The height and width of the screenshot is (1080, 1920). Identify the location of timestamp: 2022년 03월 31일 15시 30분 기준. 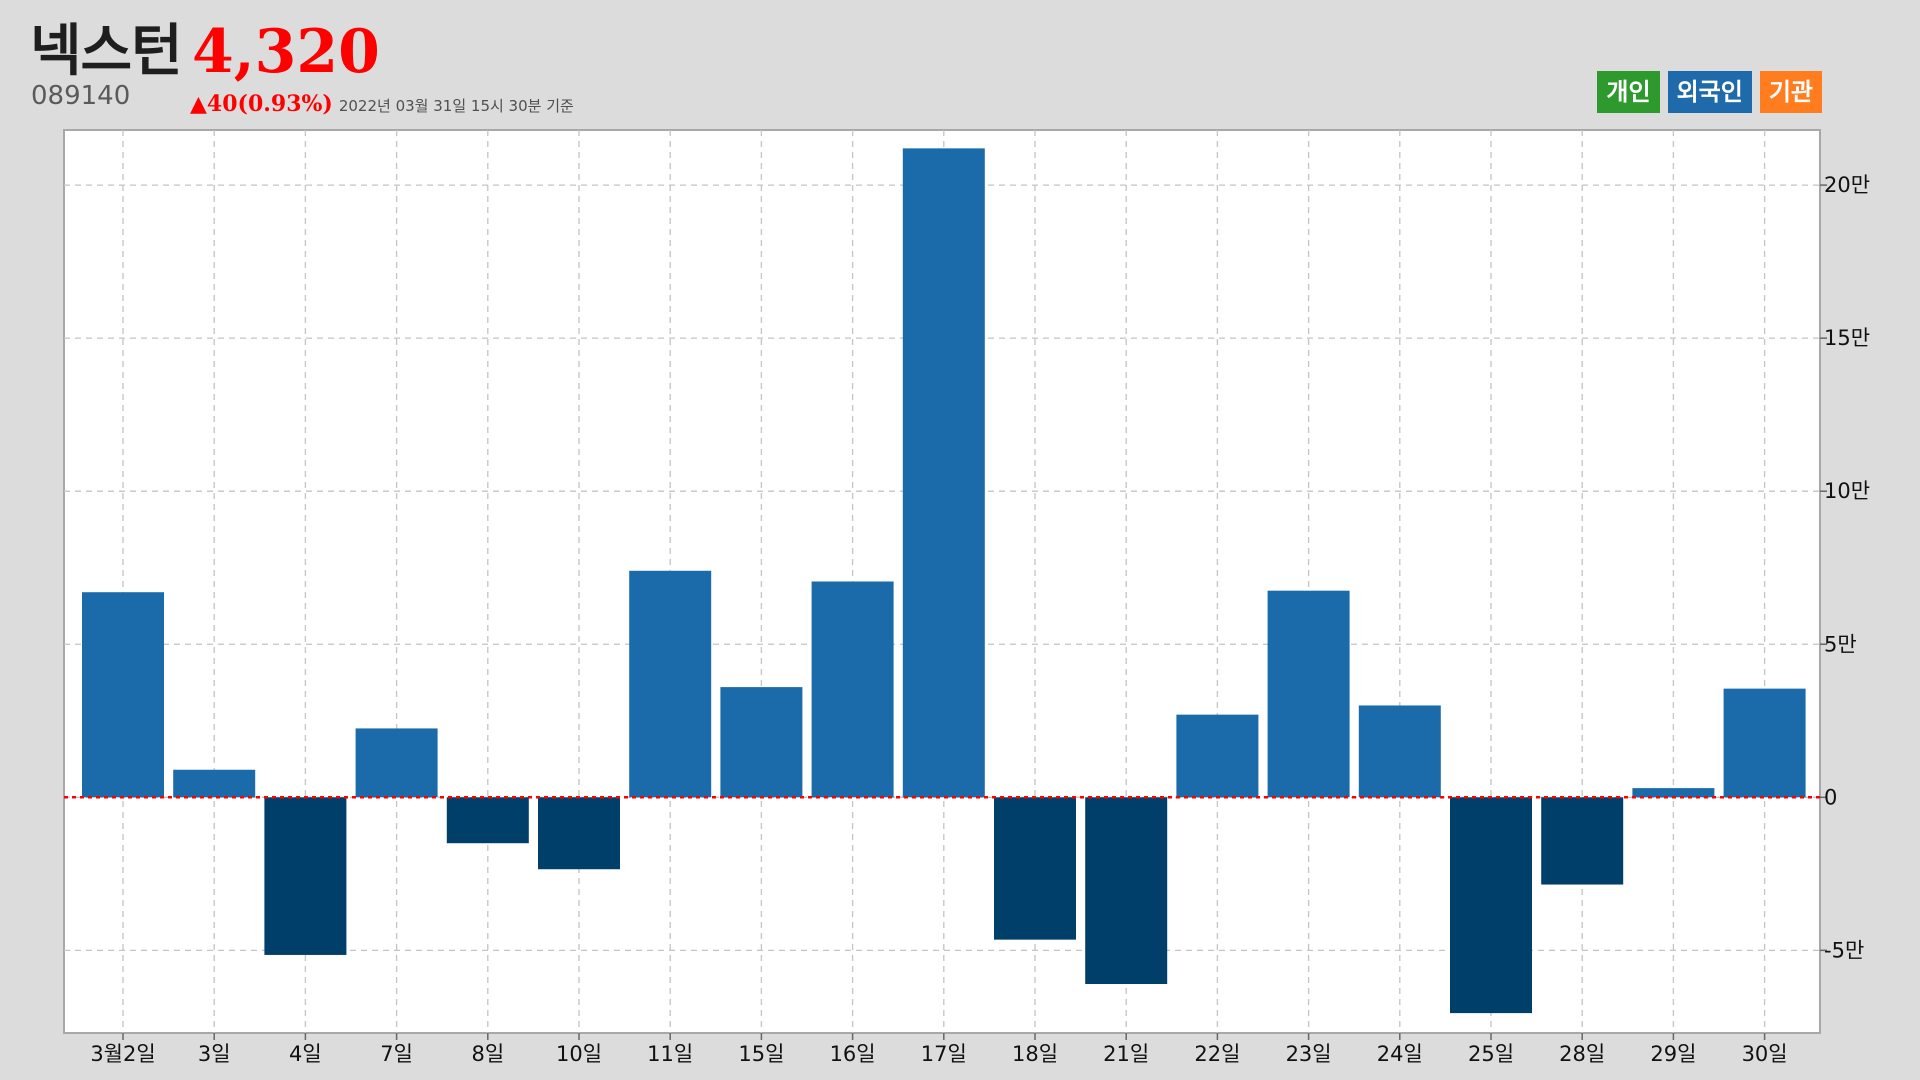
(456, 106).